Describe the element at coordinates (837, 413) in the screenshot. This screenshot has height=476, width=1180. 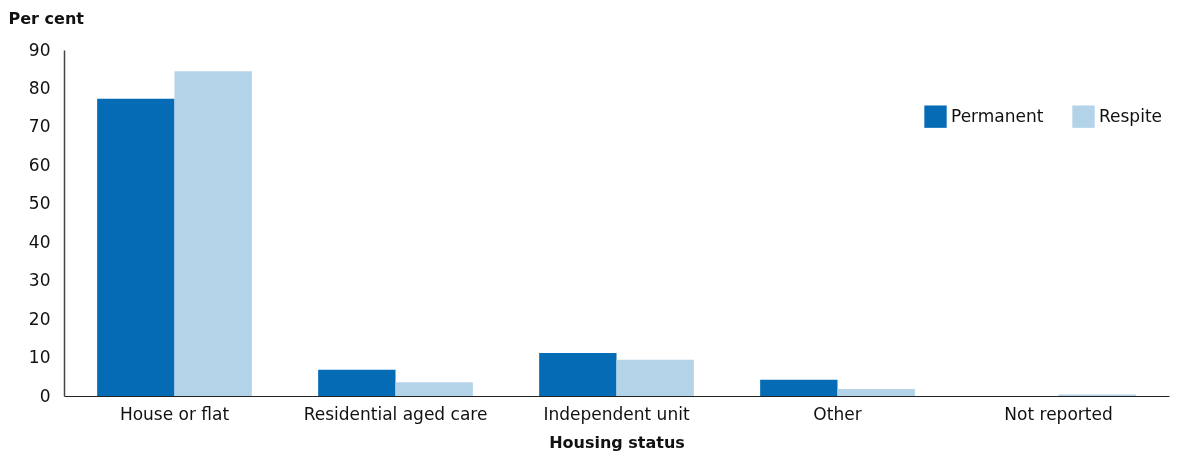
I see `x-tick-label: Other` at that location.